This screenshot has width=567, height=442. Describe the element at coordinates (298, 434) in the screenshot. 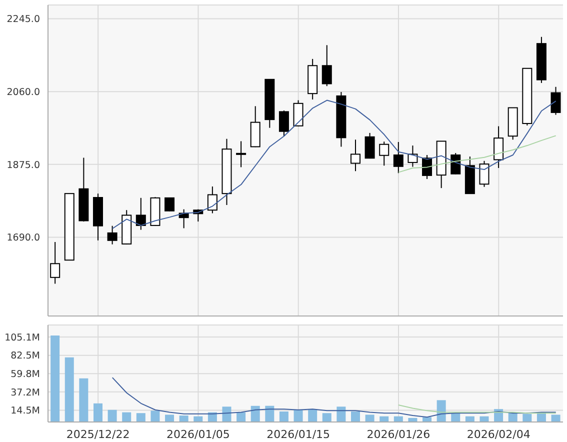

I see `x-tick-label: 2026/01/15` at that location.